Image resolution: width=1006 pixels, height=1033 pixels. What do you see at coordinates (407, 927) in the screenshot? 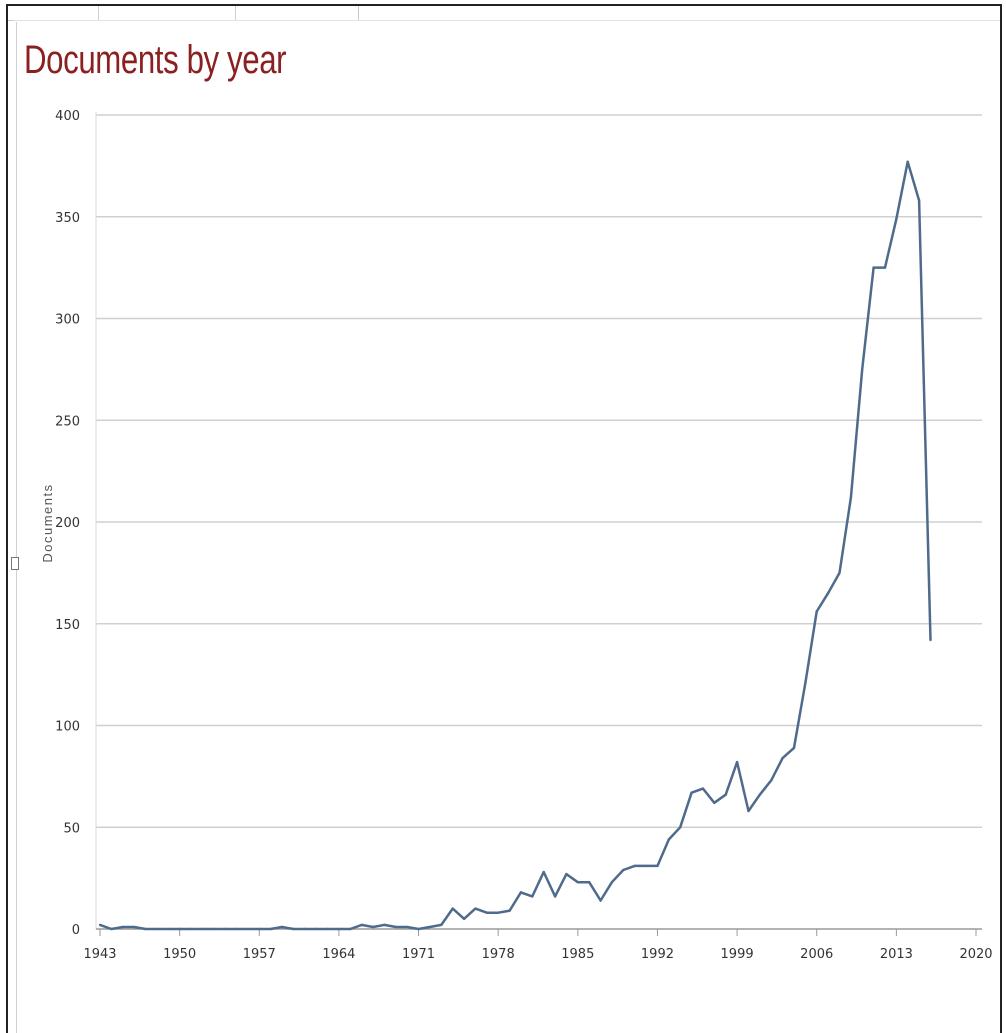
I see `data-point-1970` at bounding box center [407, 927].